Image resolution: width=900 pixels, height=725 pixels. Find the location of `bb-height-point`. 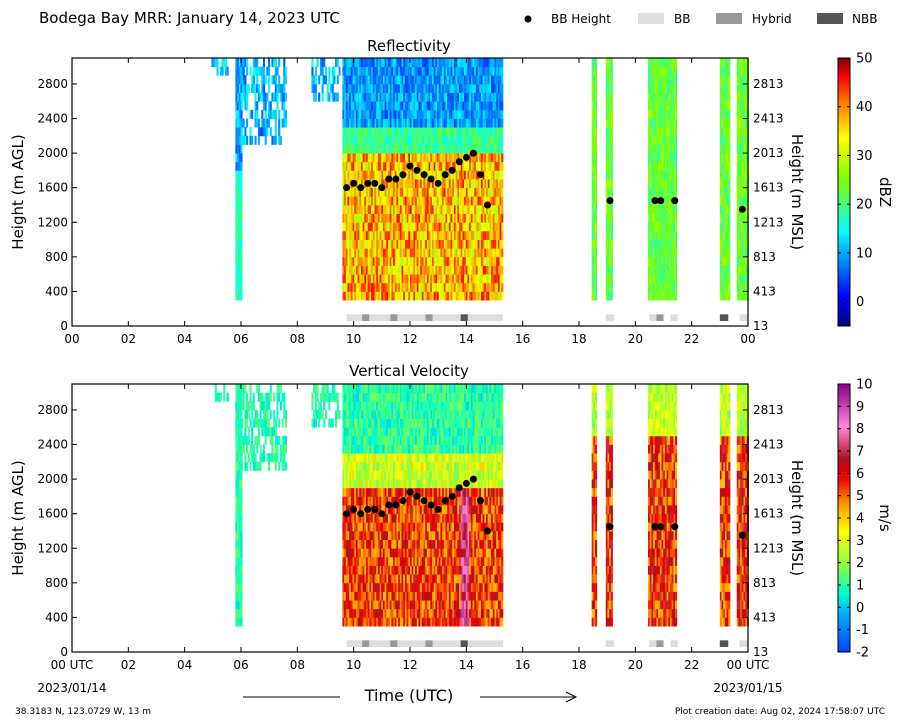

bb-height-point is located at coordinates (466, 157).